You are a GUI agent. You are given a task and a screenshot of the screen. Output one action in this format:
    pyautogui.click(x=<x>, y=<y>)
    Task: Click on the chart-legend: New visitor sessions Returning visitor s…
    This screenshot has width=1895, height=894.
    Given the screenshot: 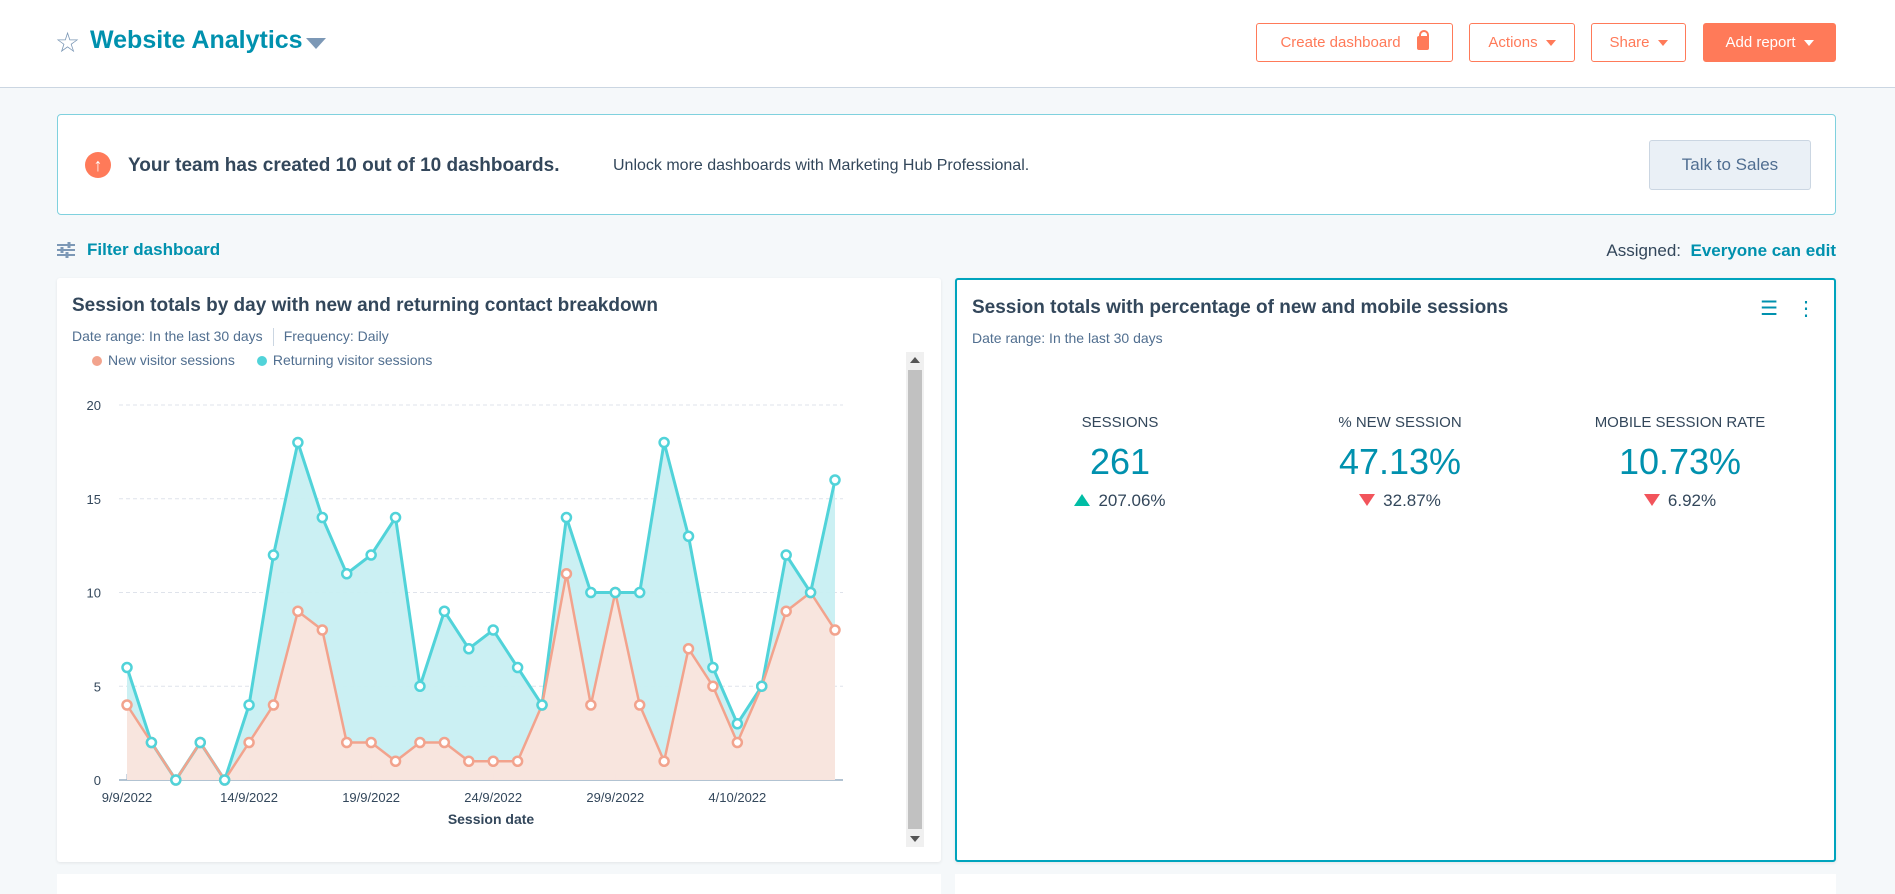 What is the action you would take?
    pyautogui.click(x=262, y=360)
    